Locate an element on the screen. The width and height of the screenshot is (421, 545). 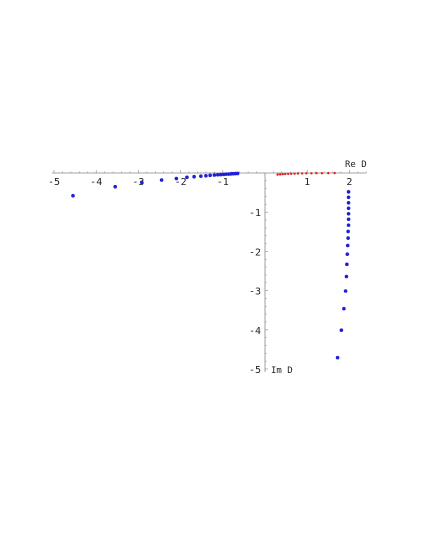
y-tick-label: -4 is located at coordinates (255, 331).